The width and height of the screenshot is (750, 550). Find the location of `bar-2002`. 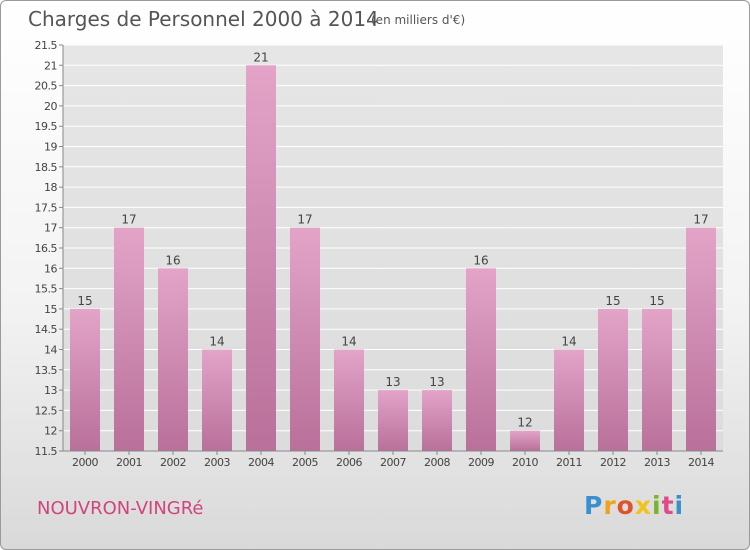

bar-2002 is located at coordinates (173, 359).